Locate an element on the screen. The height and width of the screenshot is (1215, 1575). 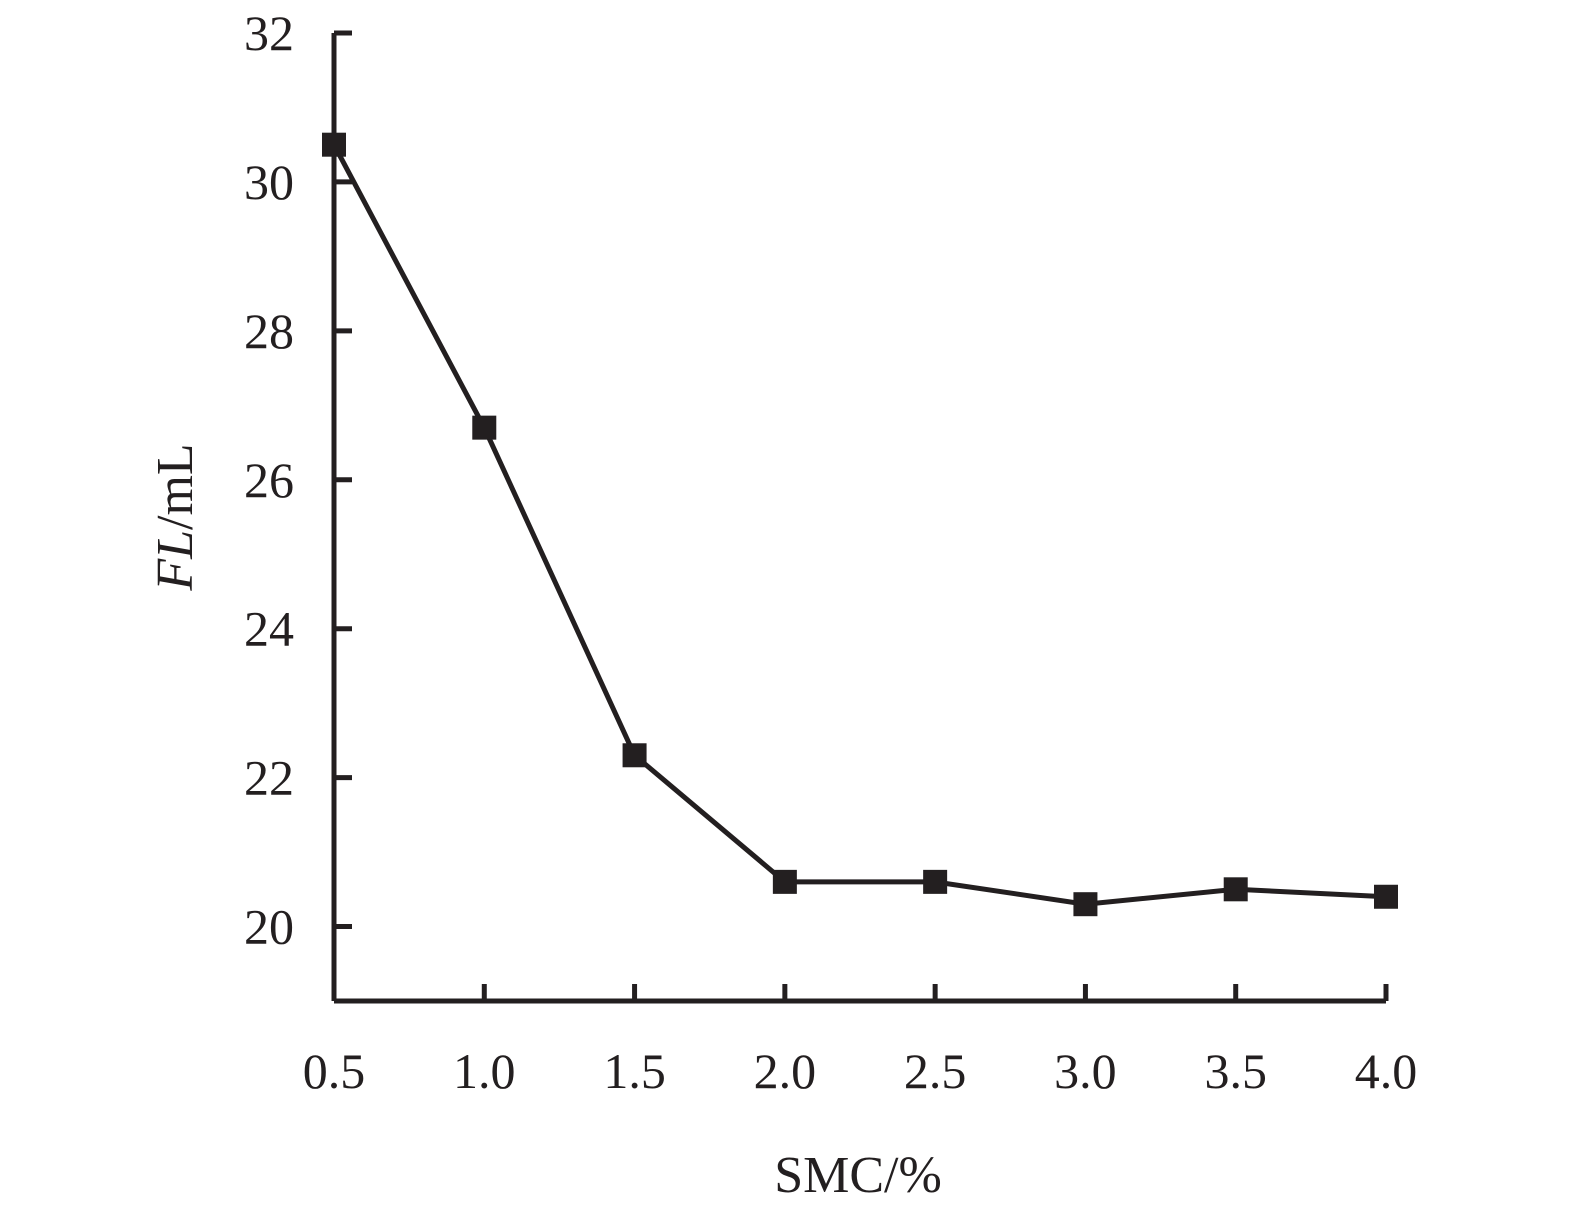
y-axis-title-italic: FL is located at coordinates (175, 561).